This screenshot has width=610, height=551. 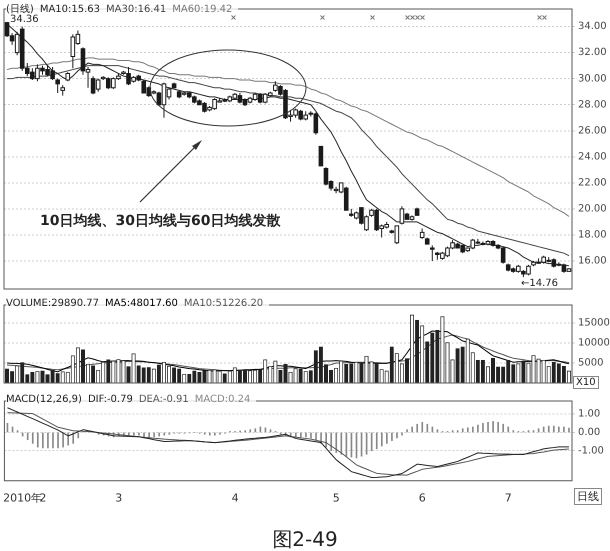 What do you see at coordinates (594, 323) in the screenshot?
I see `y-tick-label: 15000` at bounding box center [594, 323].